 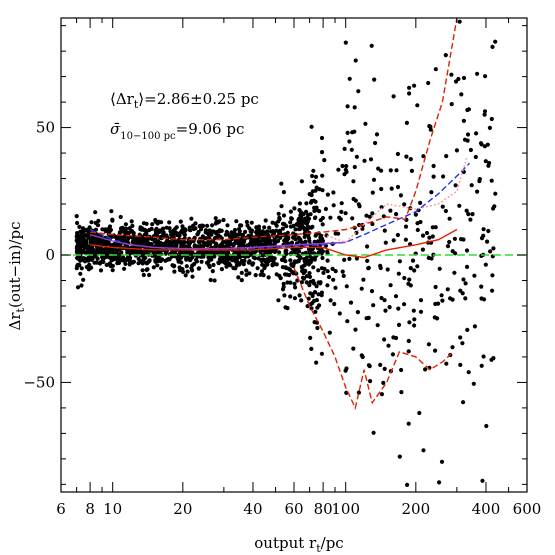 I want to click on x-tick-label: 10, so click(x=112, y=509).